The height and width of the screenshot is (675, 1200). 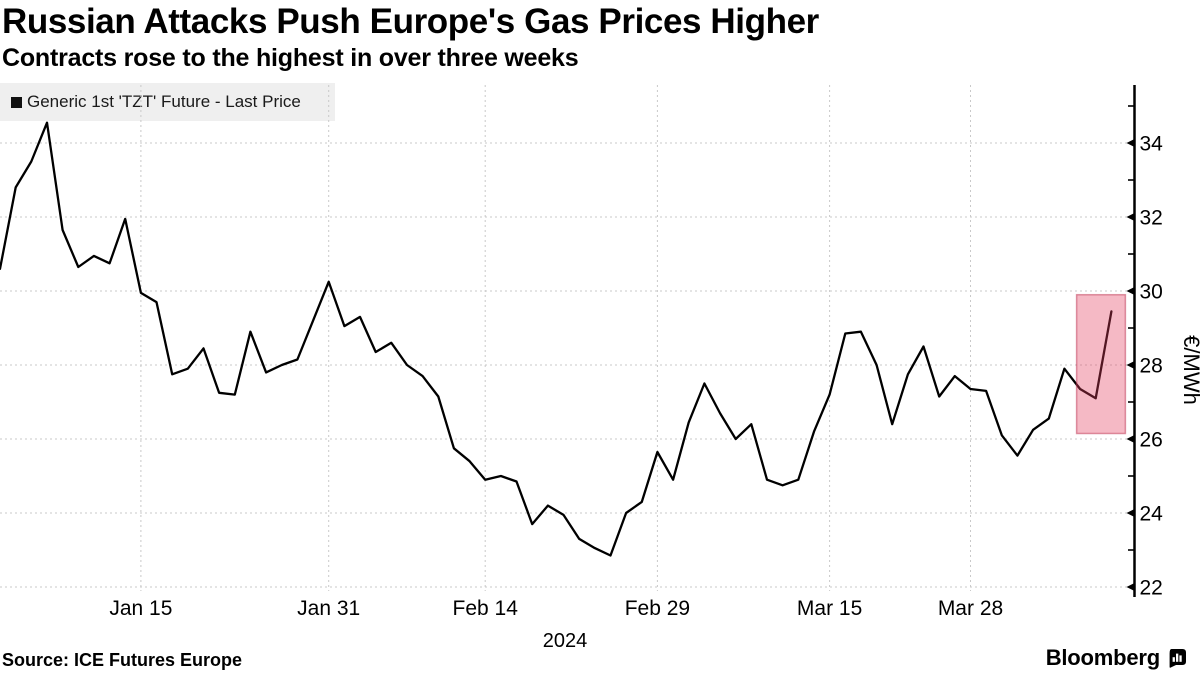 What do you see at coordinates (486, 608) in the screenshot?
I see `x-axis-tick-label: Feb 14` at bounding box center [486, 608].